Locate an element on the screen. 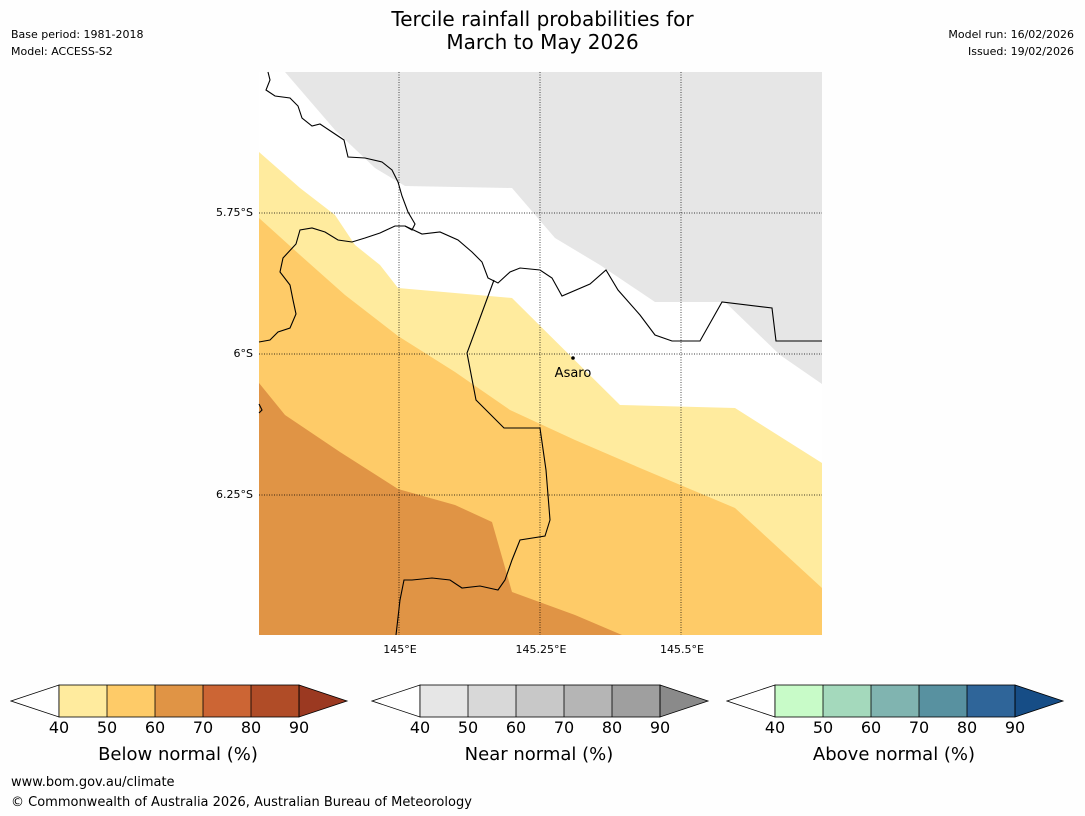 Image resolution: width=1085 pixels, height=816 pixels. asaro-marker is located at coordinates (573, 358).